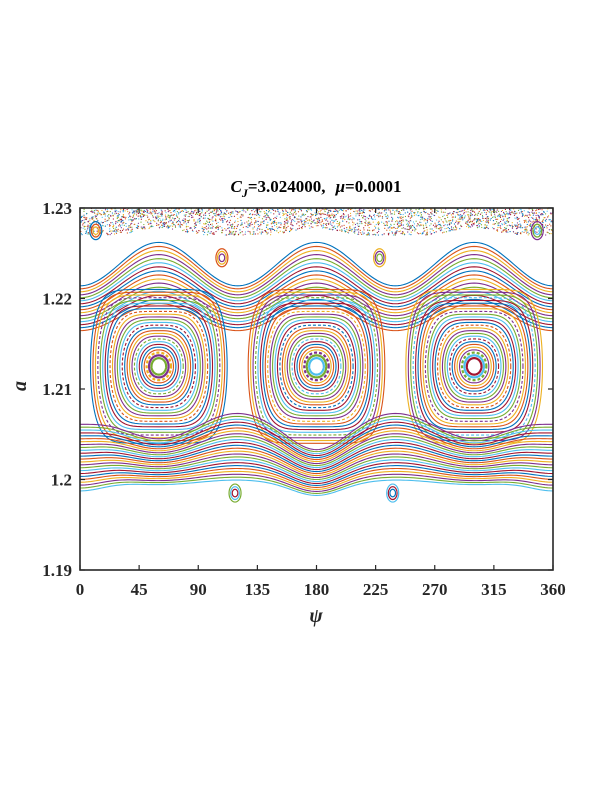 The image size is (612, 792). What do you see at coordinates (80, 589) in the screenshot?
I see `x-tick-label: 0` at bounding box center [80, 589].